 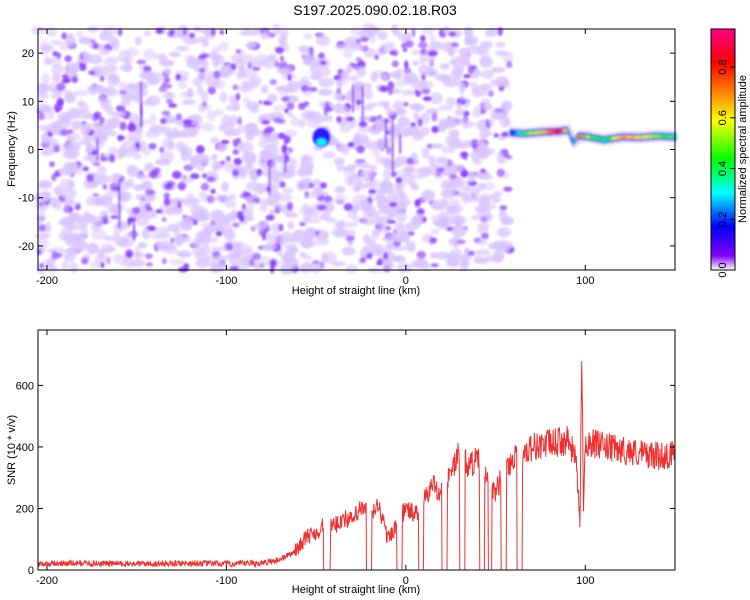 I want to click on x-tick-label: 0, so click(x=406, y=281).